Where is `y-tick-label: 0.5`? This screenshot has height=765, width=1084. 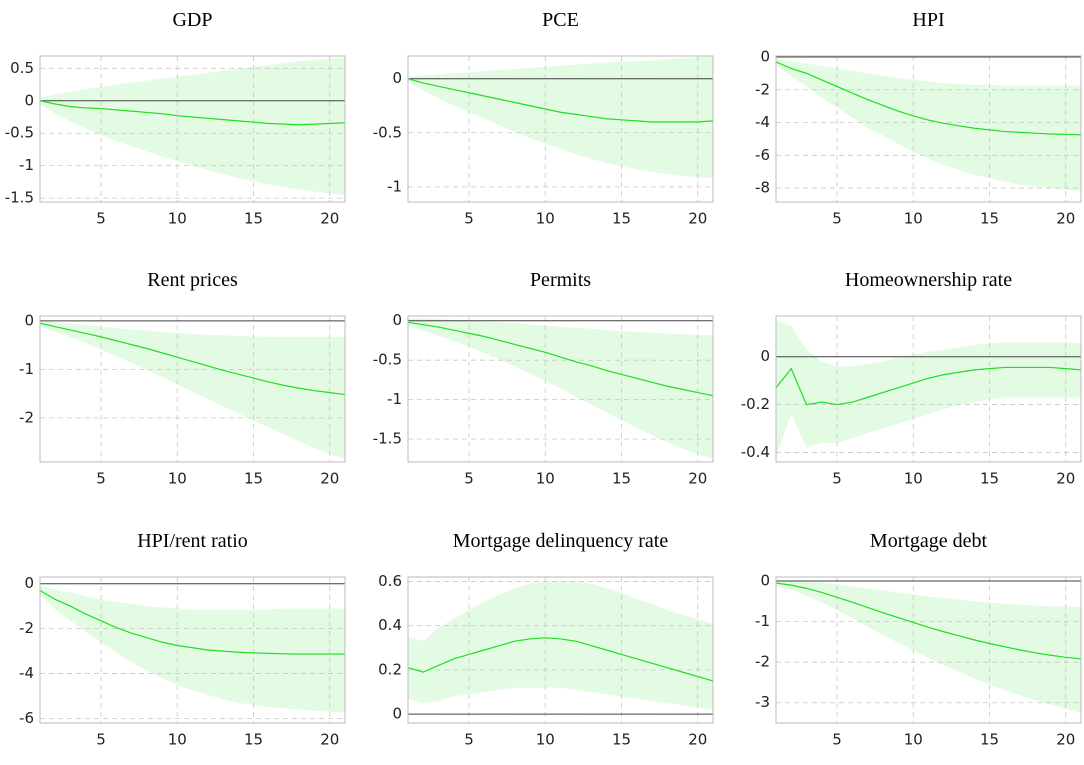
y-tick-label: 0.5 is located at coordinates (22, 68).